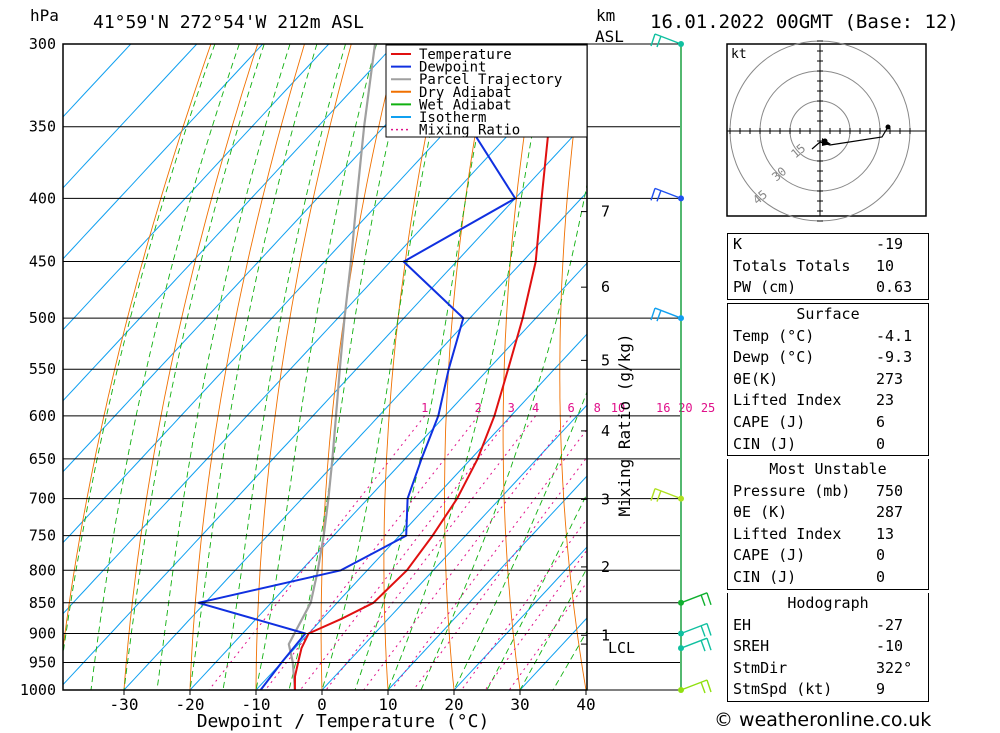  What do you see at coordinates (42, 416) in the screenshot?
I see `pressure-tick-label: 600` at bounding box center [42, 416].